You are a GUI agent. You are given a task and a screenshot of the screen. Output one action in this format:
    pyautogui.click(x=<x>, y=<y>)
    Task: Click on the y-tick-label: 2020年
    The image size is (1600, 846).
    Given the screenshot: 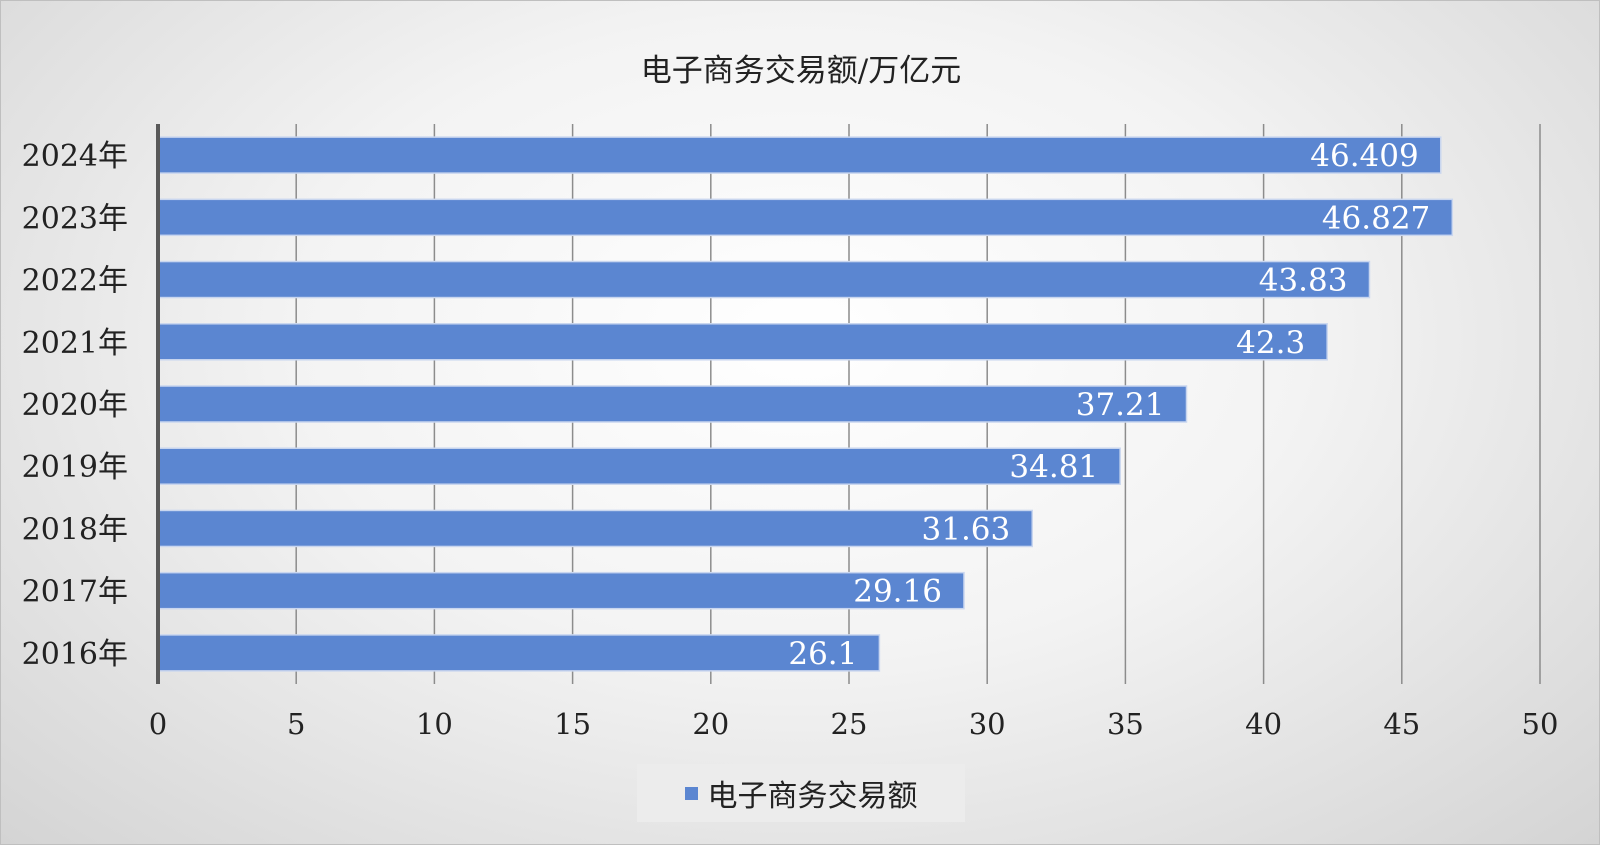 What is the action you would take?
    pyautogui.click(x=75, y=405)
    